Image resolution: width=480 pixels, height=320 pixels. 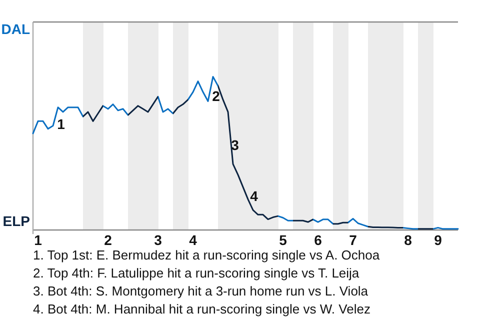 I want to click on text: 2. Top 4th: F. Latulippe hit a run-scoring single vs T. Leija, so click(x=196, y=273).